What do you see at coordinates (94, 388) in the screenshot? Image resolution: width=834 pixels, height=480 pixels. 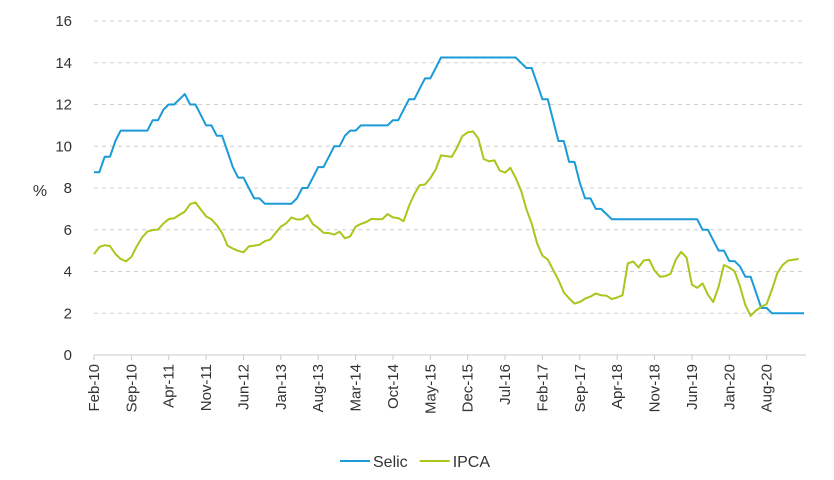 I see `x-tick-label: Feb-10` at bounding box center [94, 388].